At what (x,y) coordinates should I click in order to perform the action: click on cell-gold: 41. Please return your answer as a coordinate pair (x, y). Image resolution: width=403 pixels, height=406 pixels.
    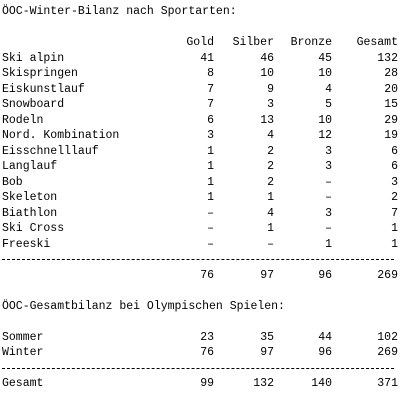
    Looking at the image, I should click on (207, 58).